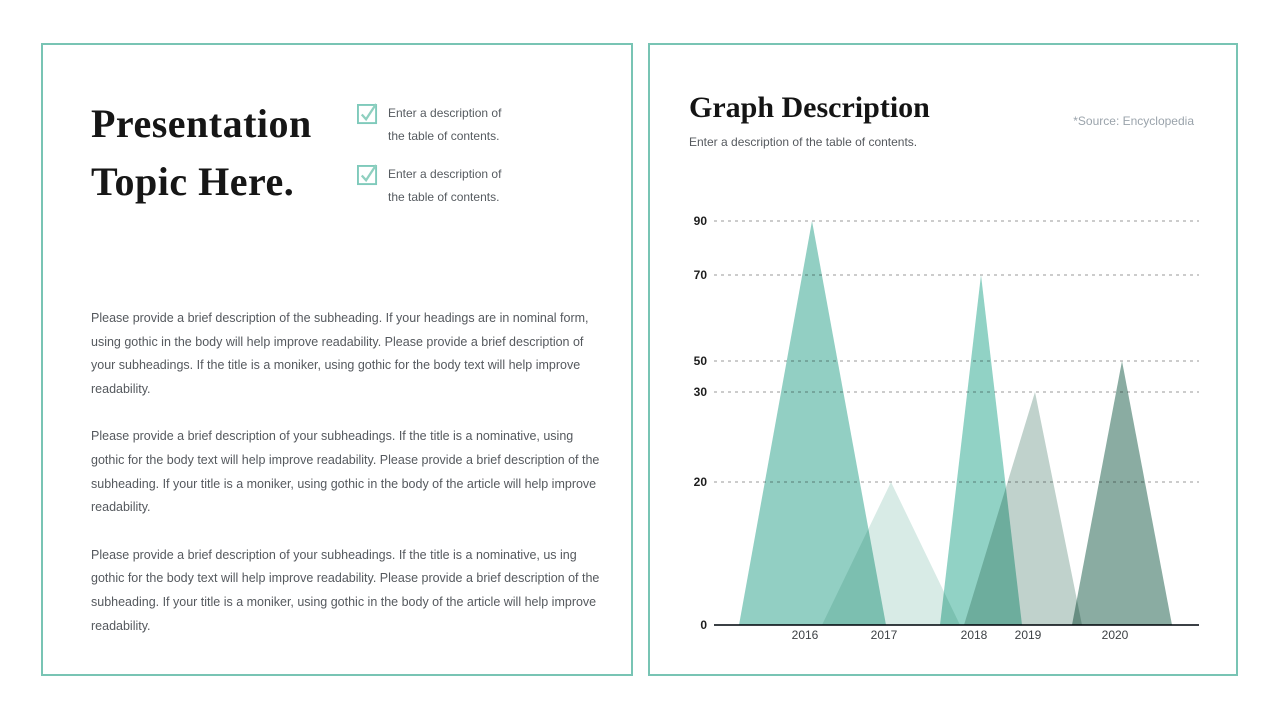 Image resolution: width=1280 pixels, height=720 pixels. What do you see at coordinates (701, 482) in the screenshot?
I see `svg-text: 20` at bounding box center [701, 482].